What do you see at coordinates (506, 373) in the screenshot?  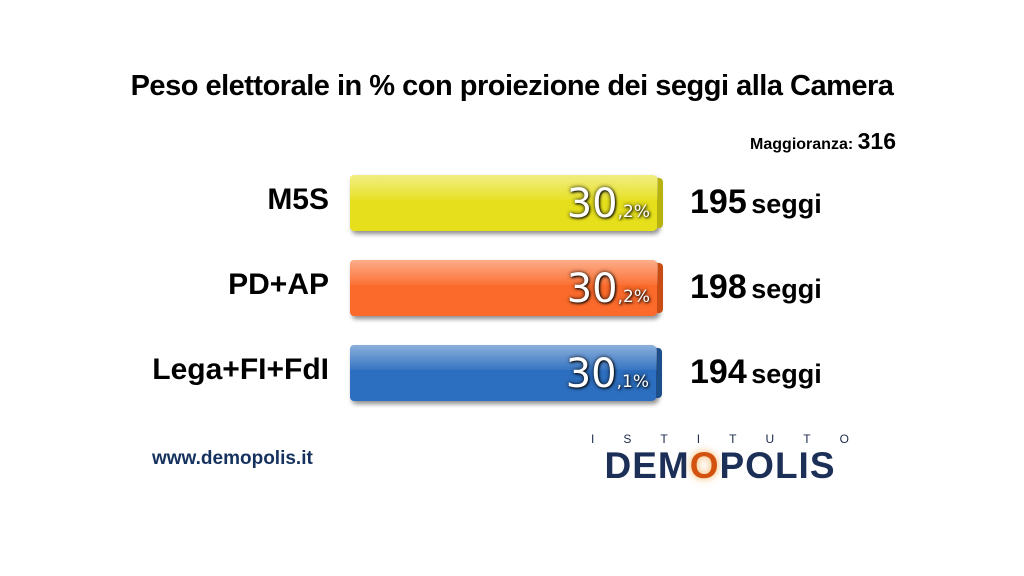 I see `bar: 30,1%` at bounding box center [506, 373].